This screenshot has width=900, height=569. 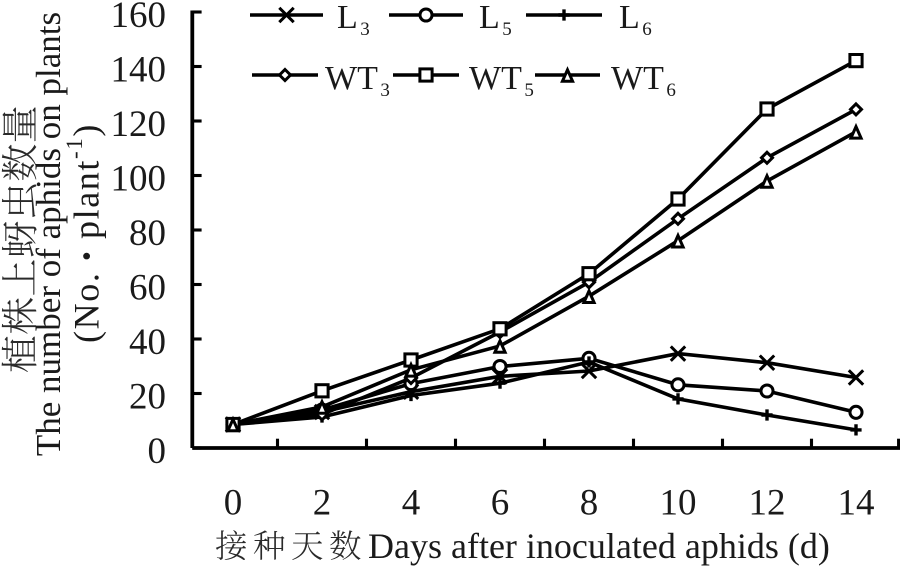 I want to click on svg-text: 140, so click(x=139, y=70).